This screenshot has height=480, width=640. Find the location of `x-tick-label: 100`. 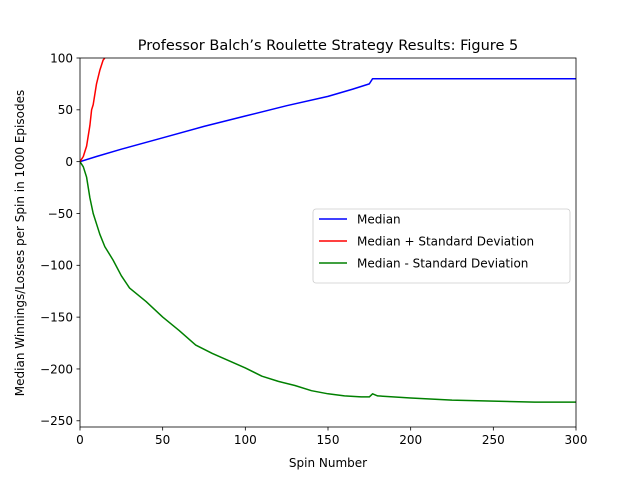

x-tick-label: 100 is located at coordinates (245, 440).